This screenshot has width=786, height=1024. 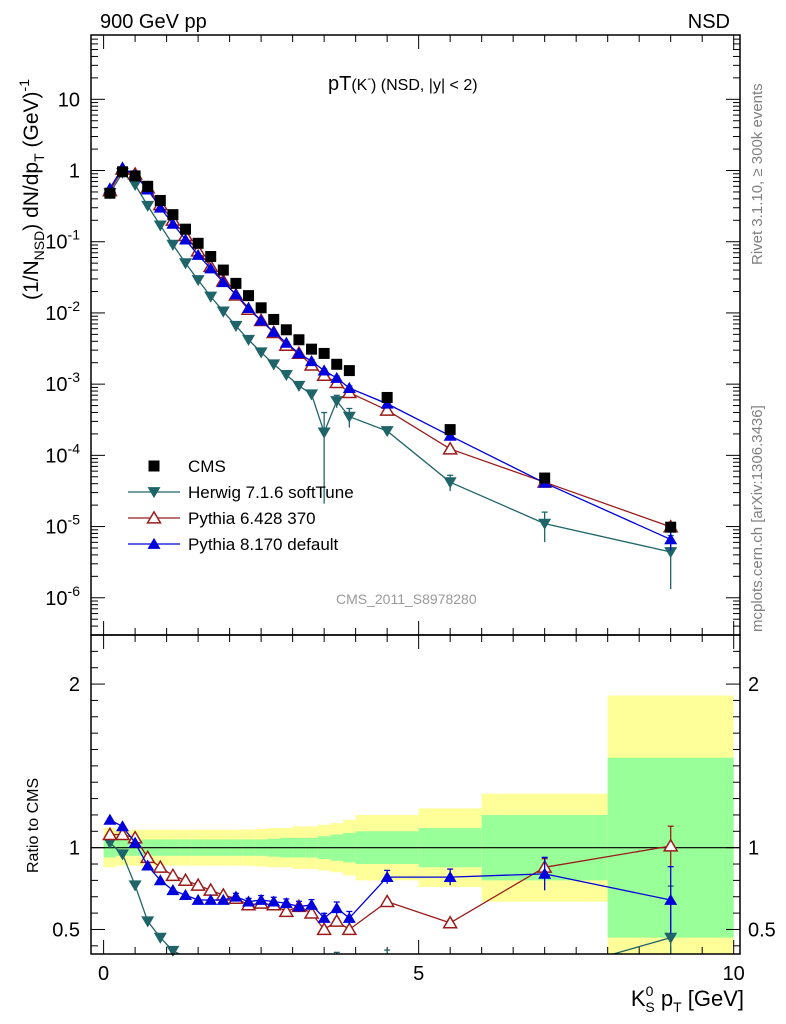 I want to click on legend-entry: Pythia 6.428 370, so click(x=222, y=518).